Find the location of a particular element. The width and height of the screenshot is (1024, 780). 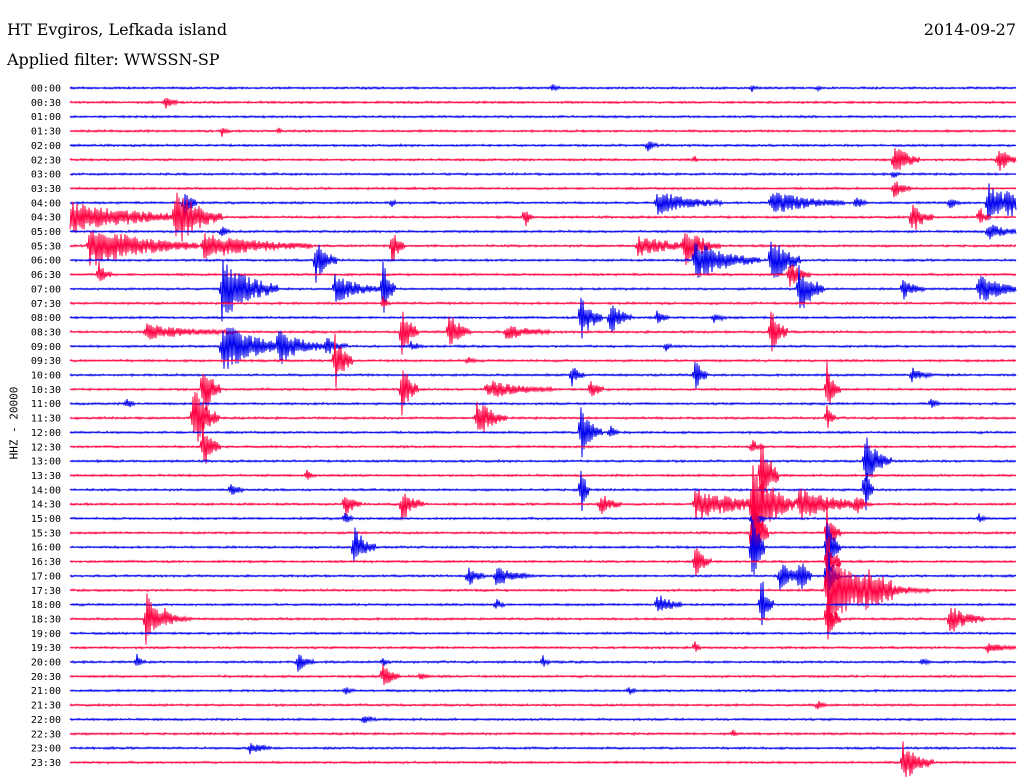

trace-line-1900 is located at coordinates (543, 633).